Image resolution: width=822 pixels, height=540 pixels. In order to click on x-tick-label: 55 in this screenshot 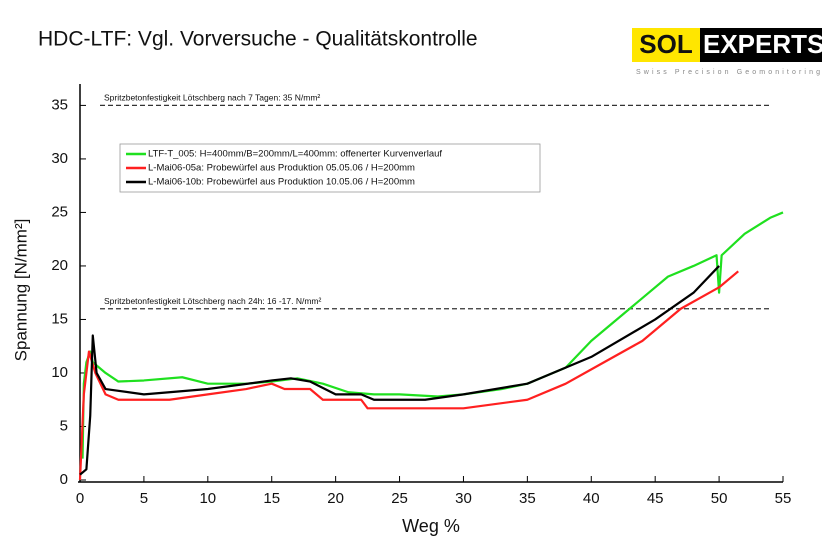, I will do `click(783, 498)`.